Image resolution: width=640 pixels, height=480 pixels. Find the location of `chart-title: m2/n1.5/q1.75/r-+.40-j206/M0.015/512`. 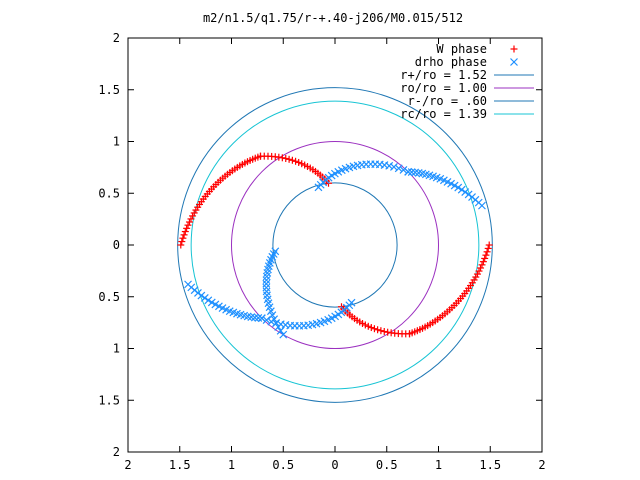

chart-title: m2/n1.5/q1.75/r-+.40-j206/M0.015/512 is located at coordinates (333, 18).